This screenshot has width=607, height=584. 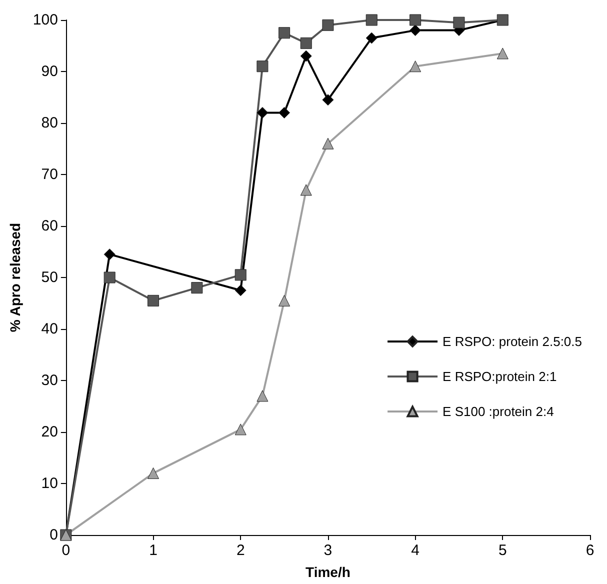 I want to click on x-axis-title: Time/h, so click(x=328, y=572).